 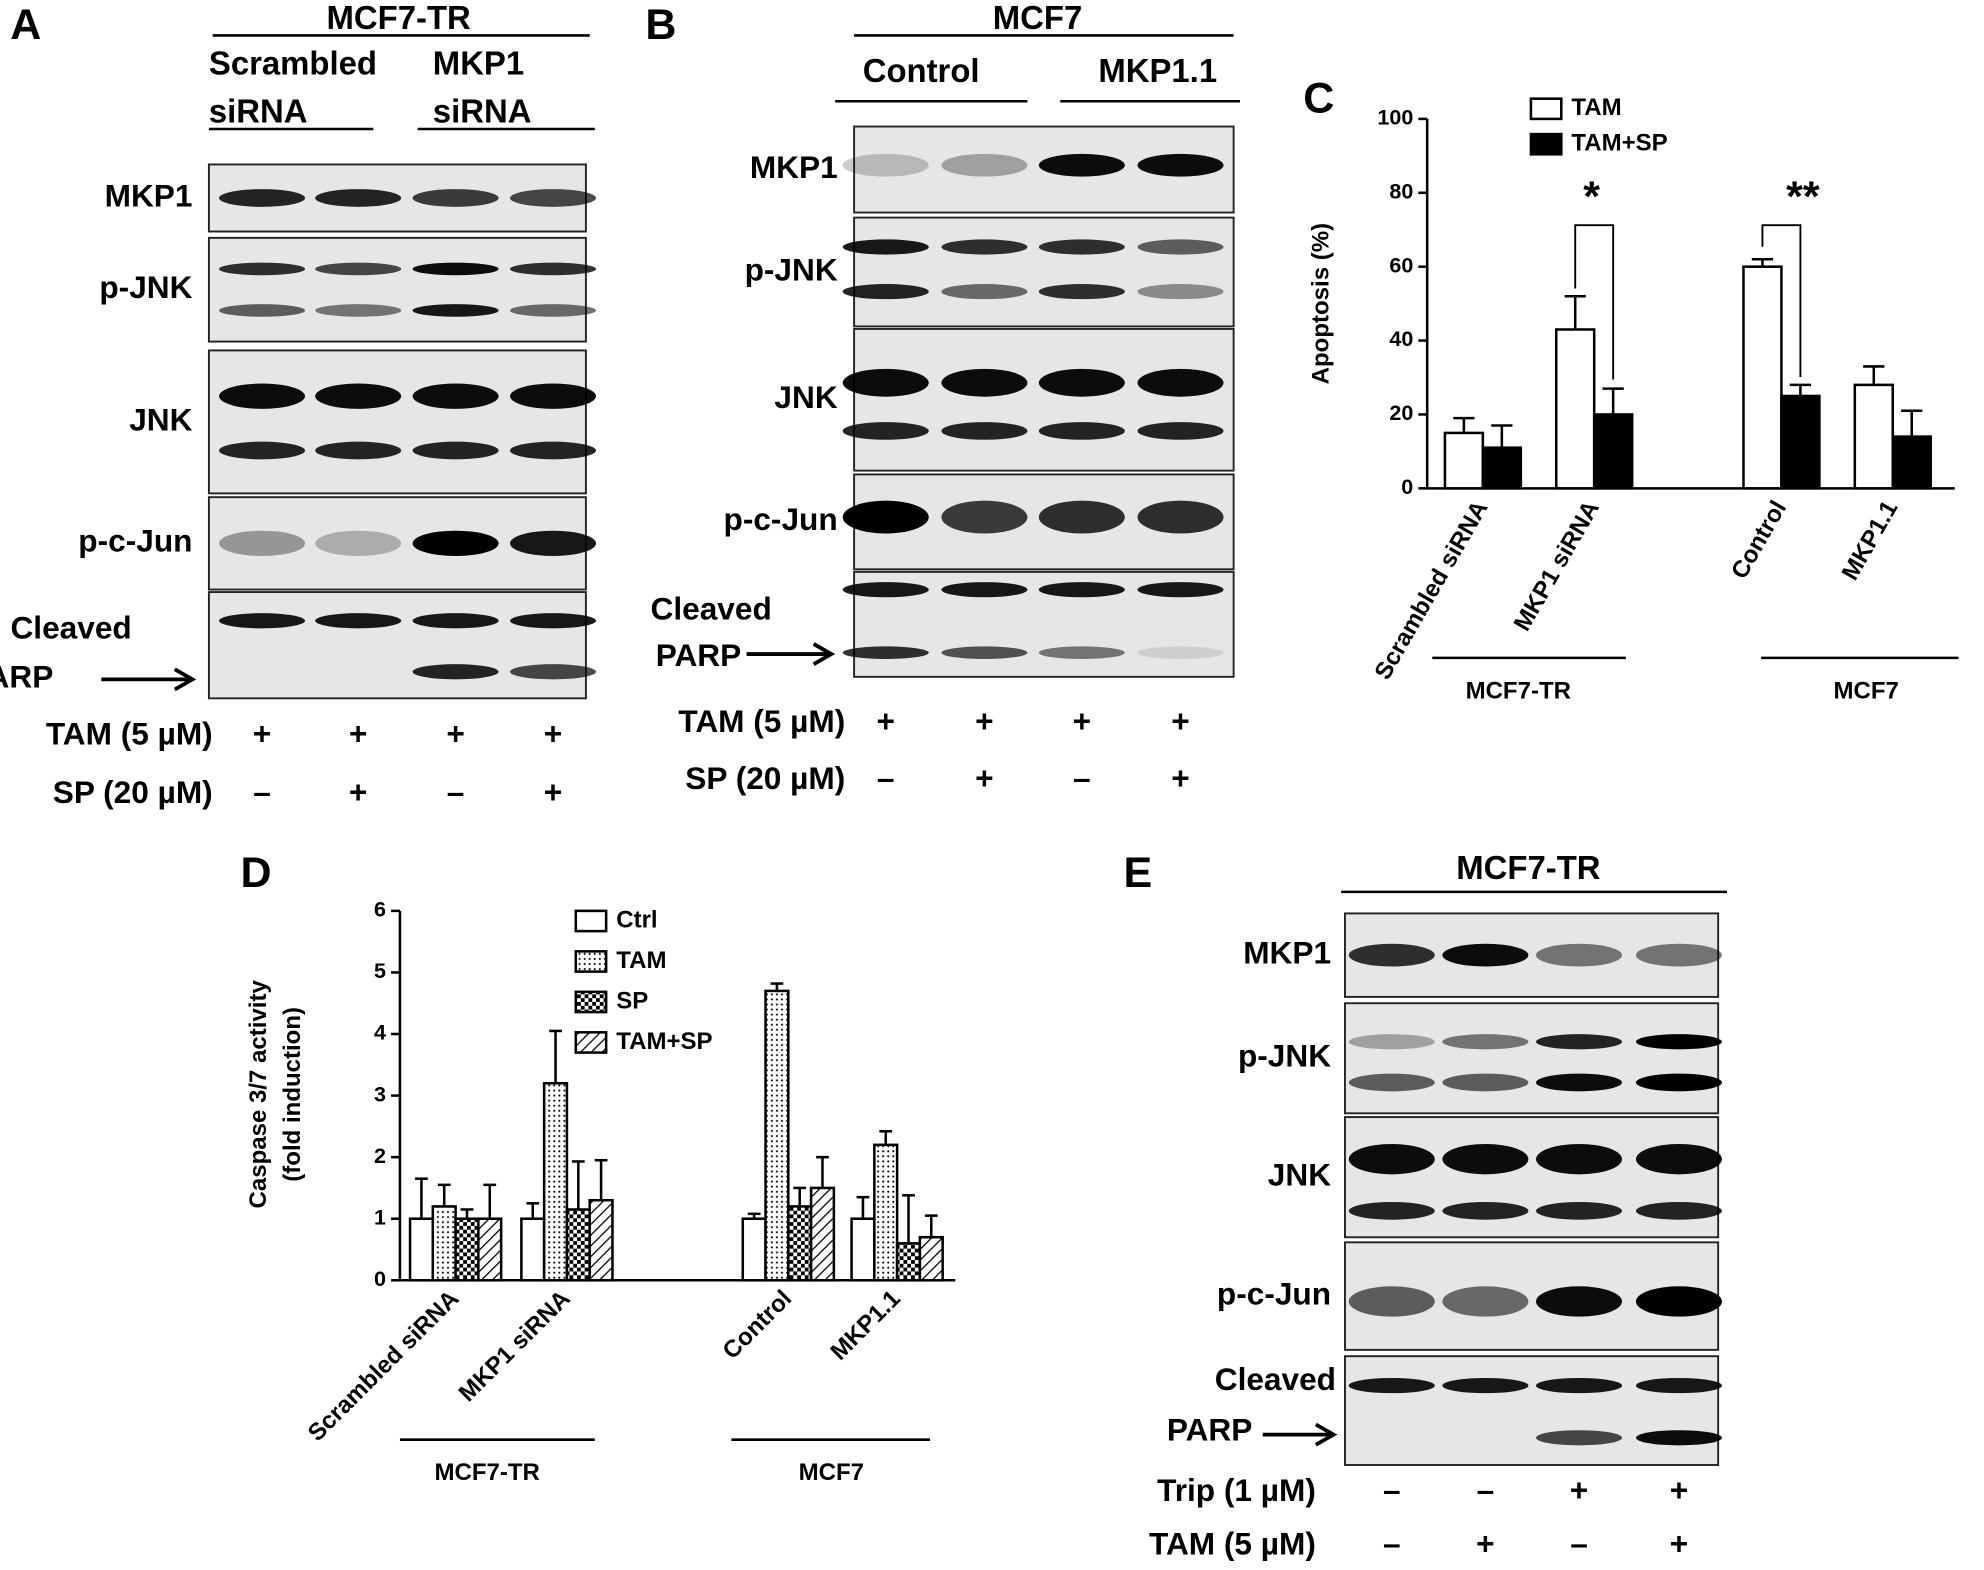 I want to click on significance-bracket, so click(x=1781, y=301).